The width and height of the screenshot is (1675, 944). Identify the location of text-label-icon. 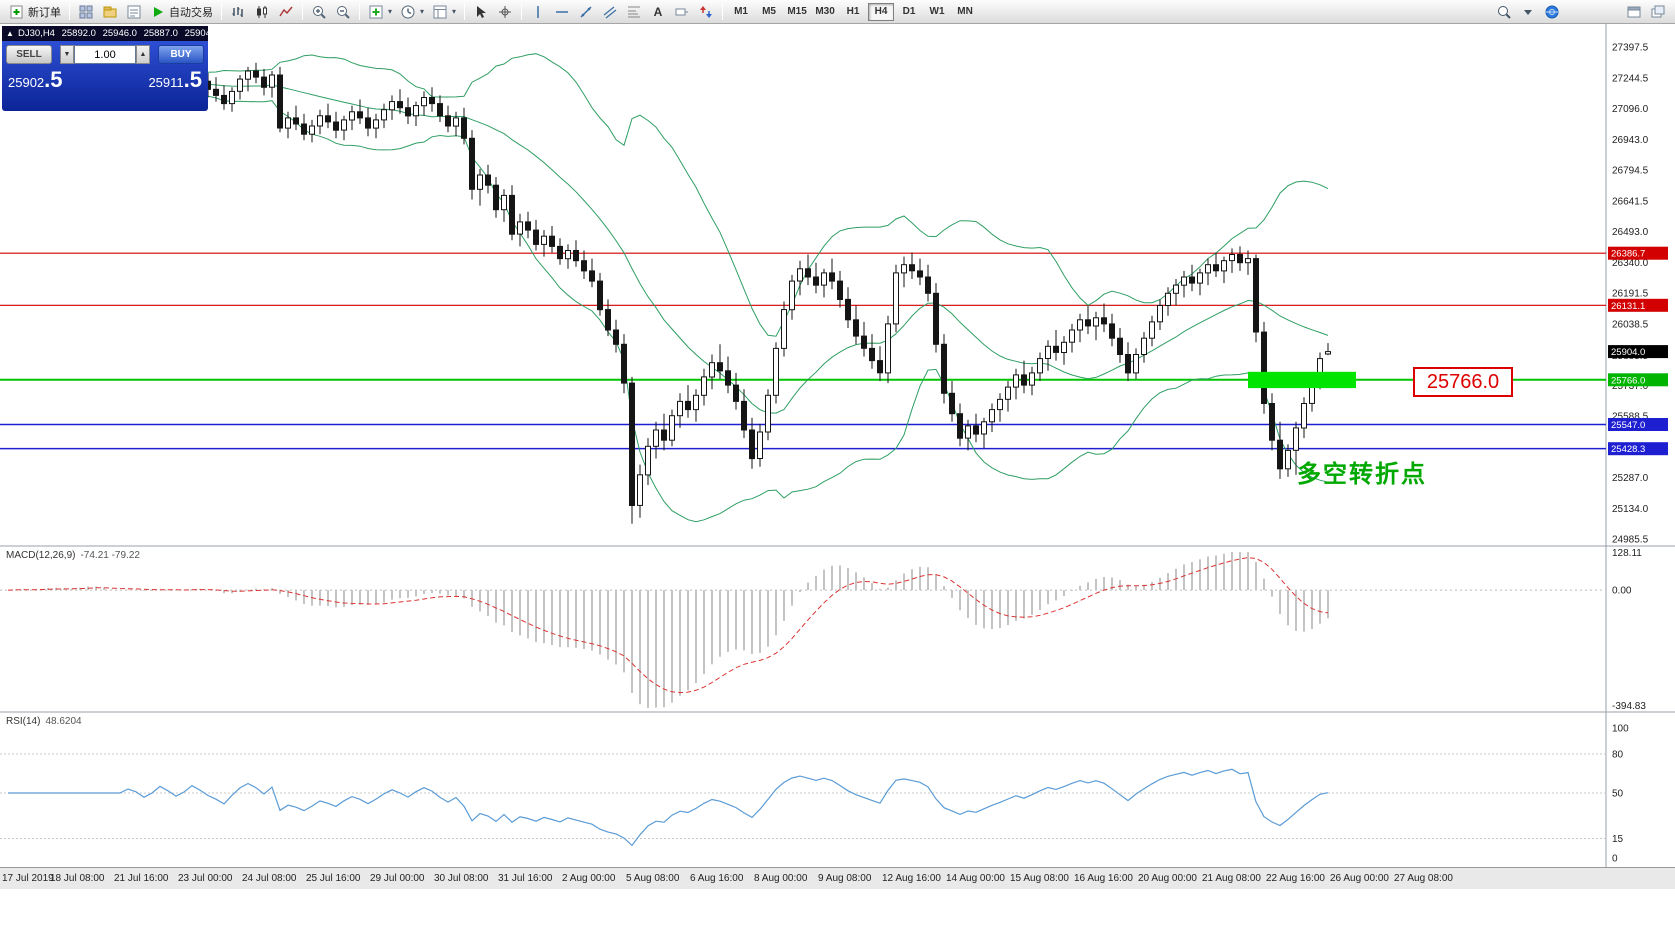
(682, 12).